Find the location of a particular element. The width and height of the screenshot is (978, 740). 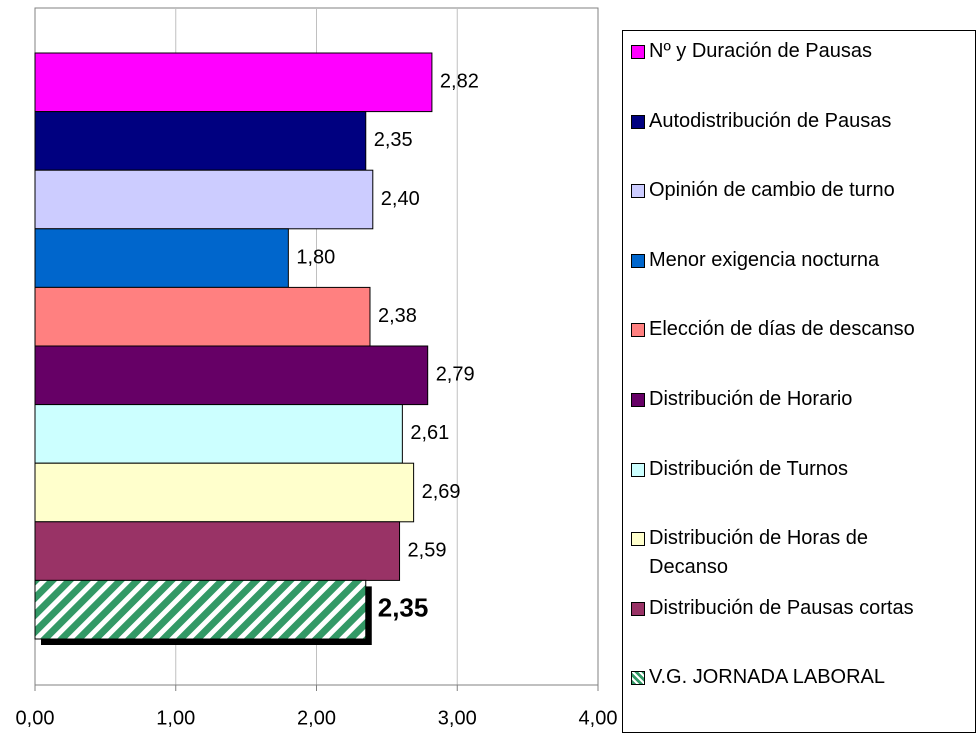

legend-label: V.G. JORNADA LABORAL is located at coordinates (767, 677).